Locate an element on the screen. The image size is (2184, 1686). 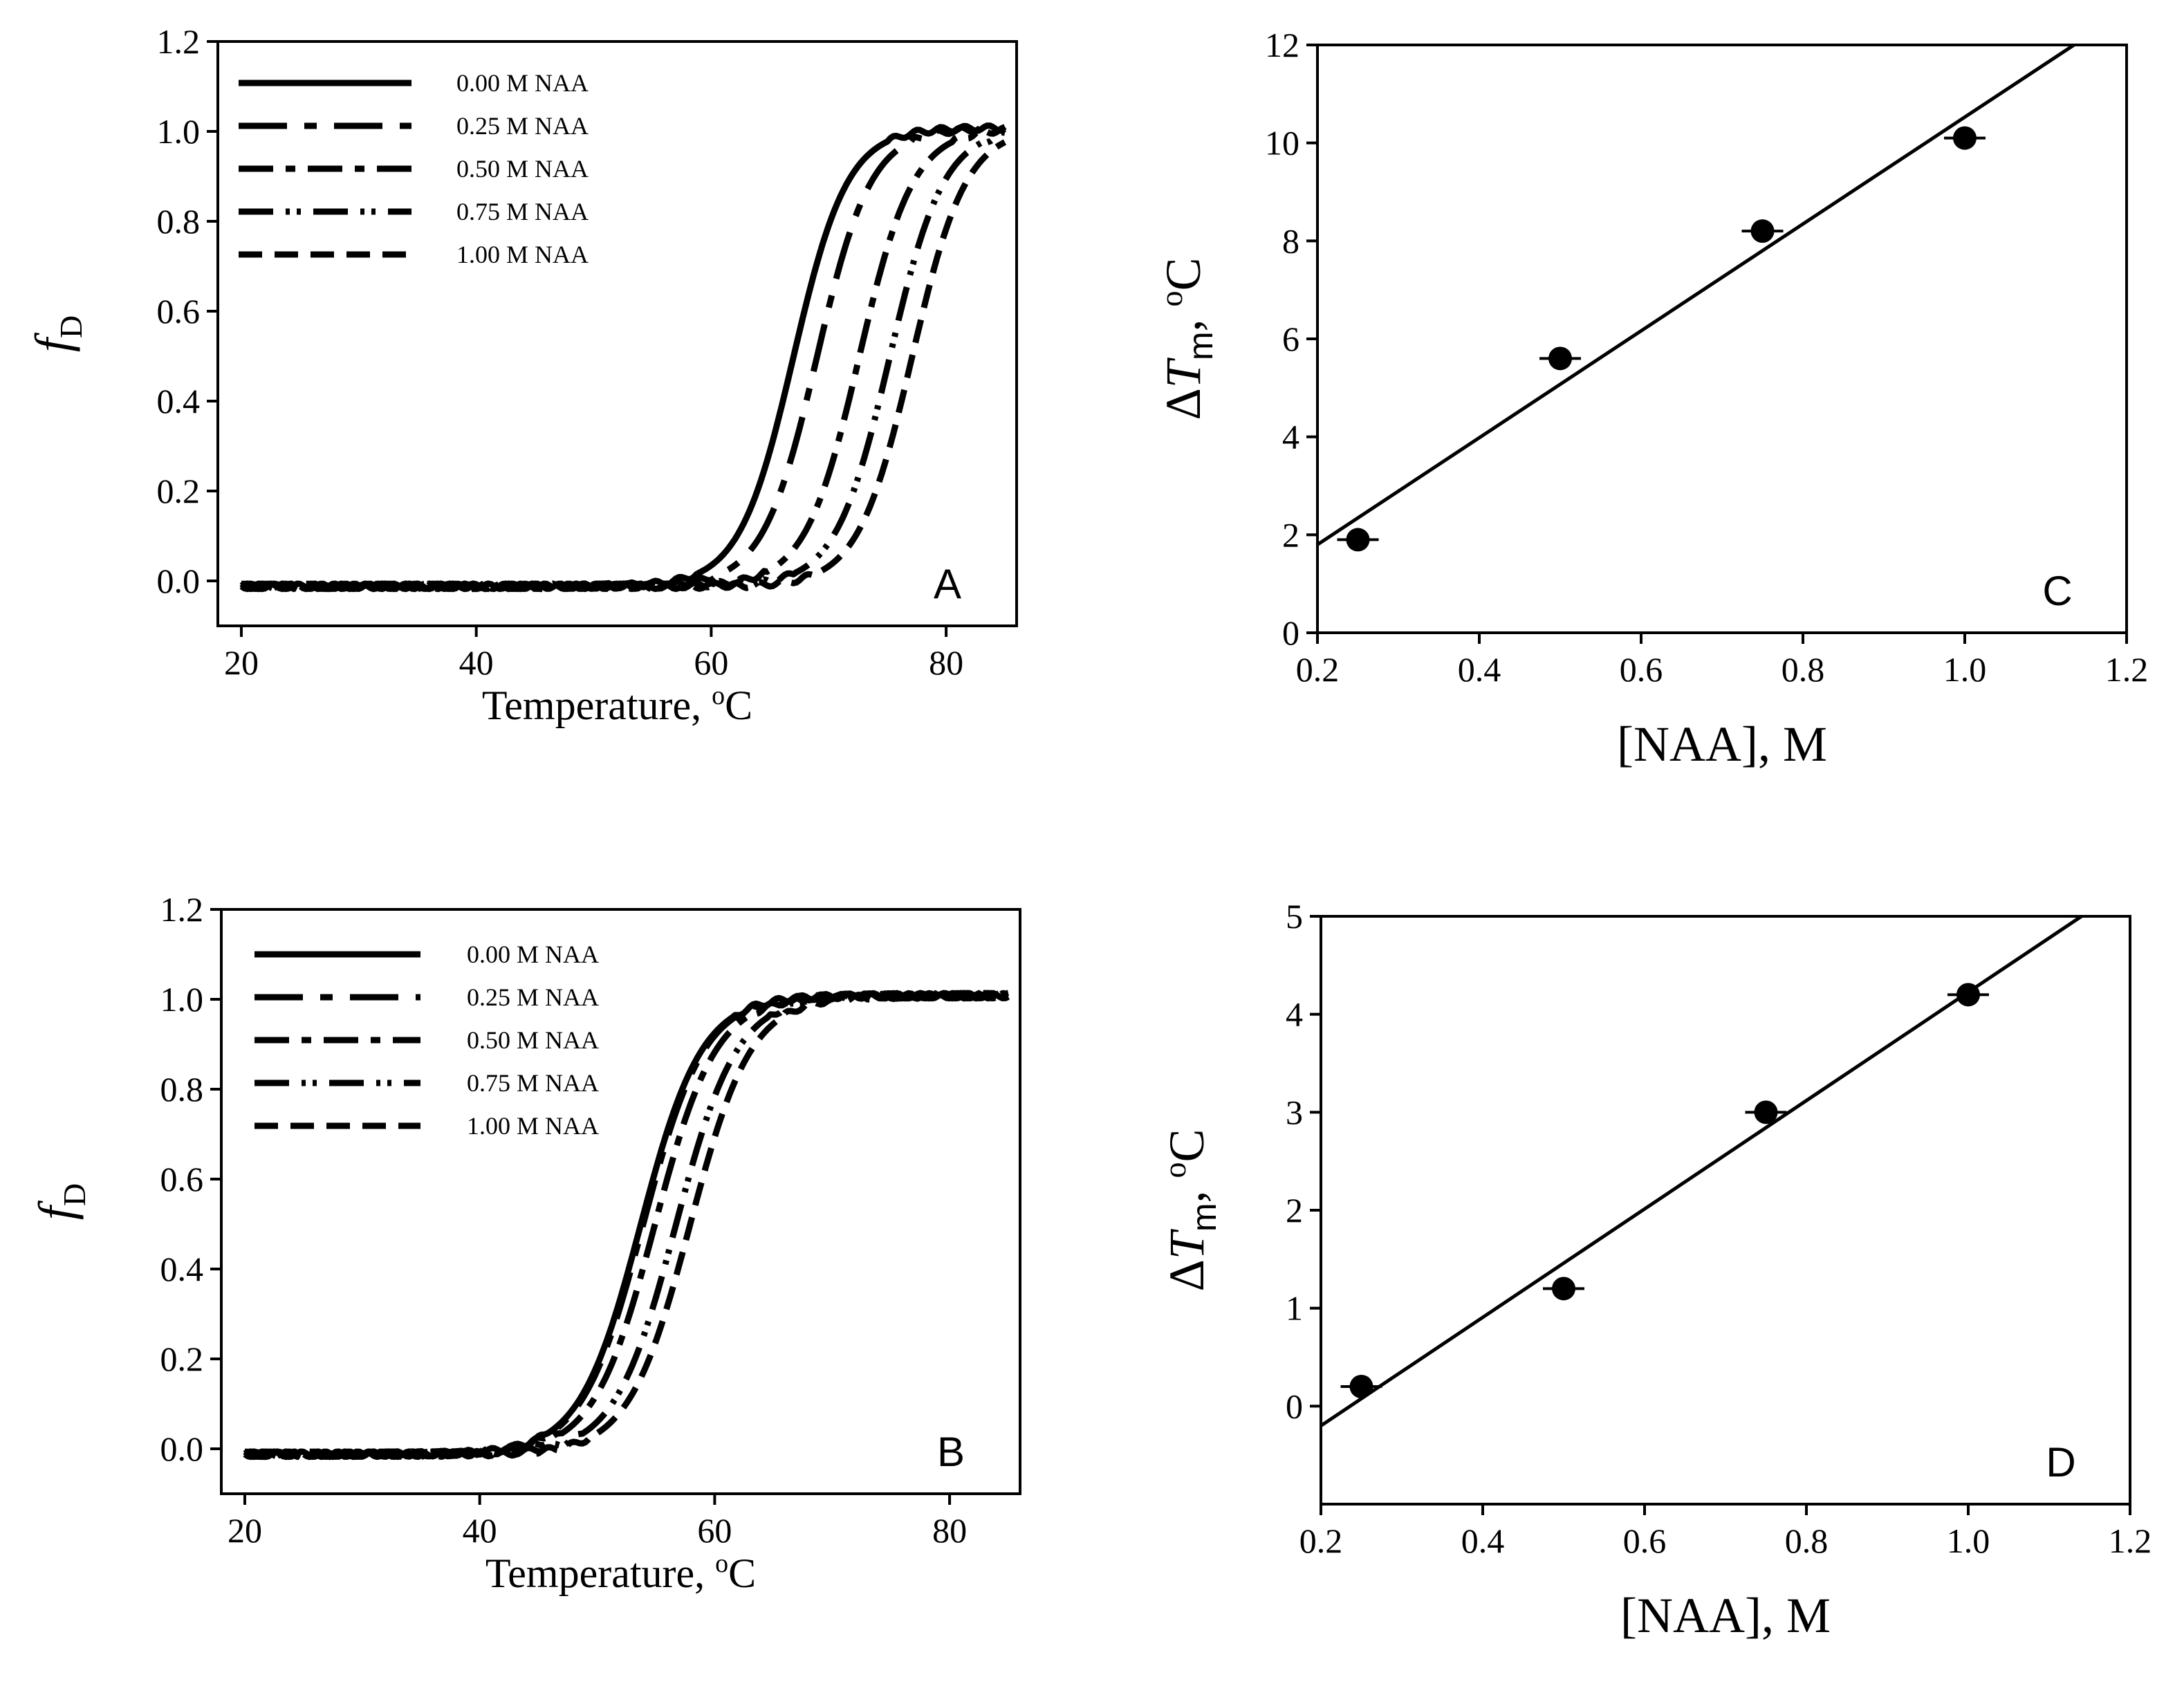
y-tick-label: 1 is located at coordinates (1294, 1308).